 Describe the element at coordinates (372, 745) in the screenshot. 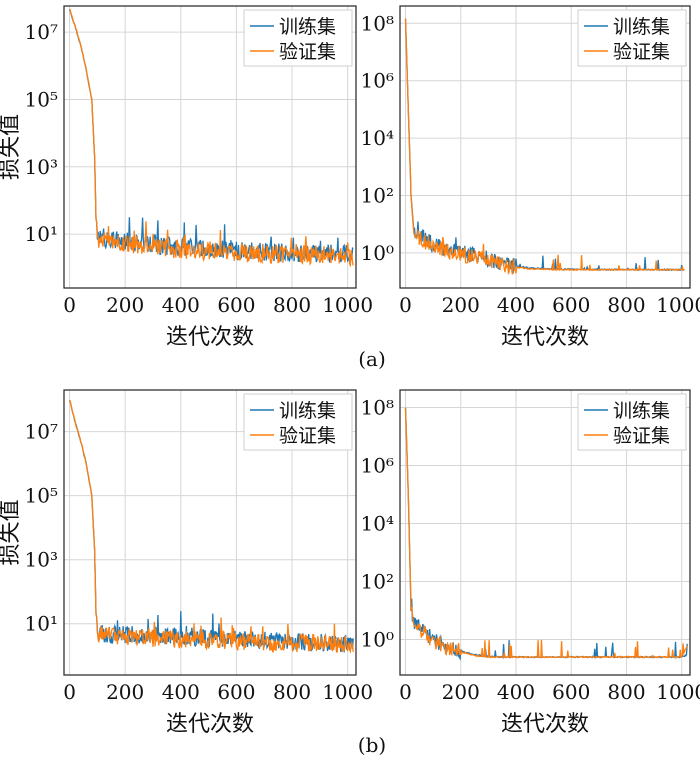

I see `caption-b: (b)` at that location.